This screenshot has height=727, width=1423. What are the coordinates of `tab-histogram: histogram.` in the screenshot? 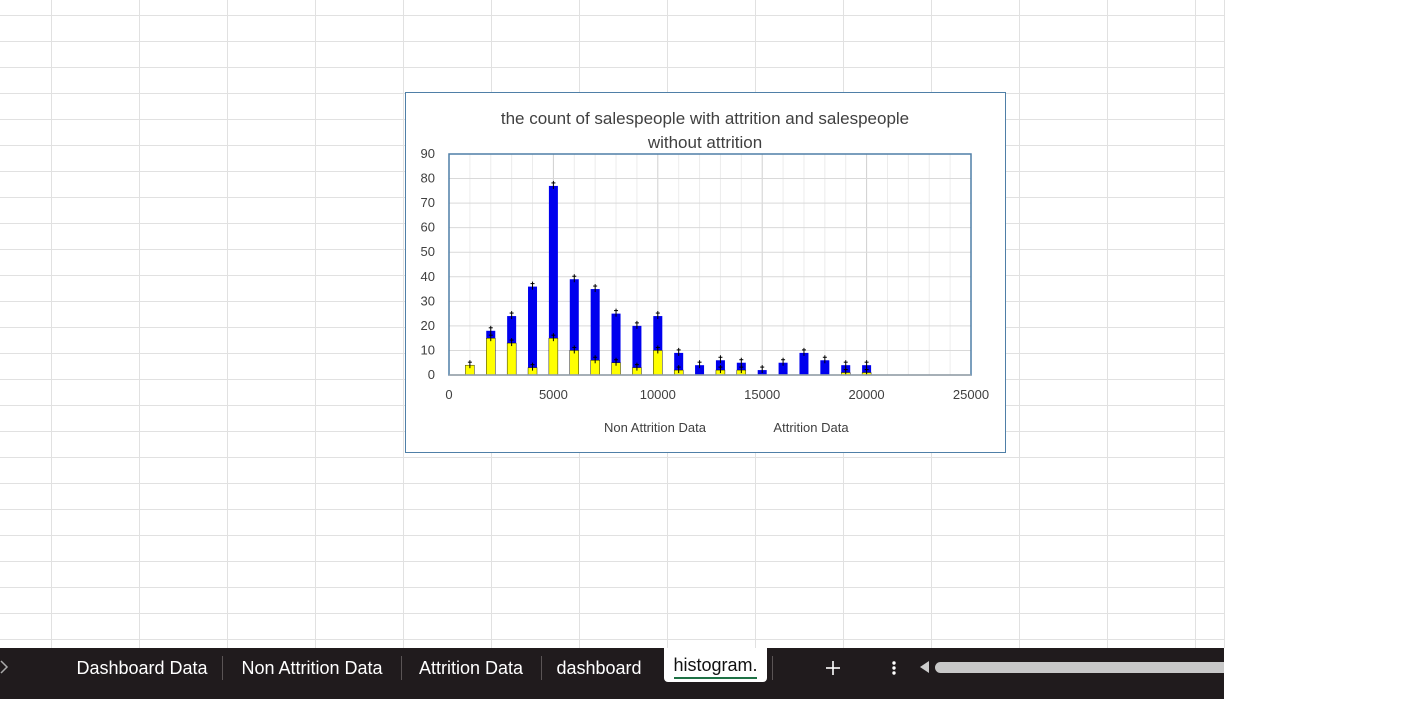 It's located at (715, 665).